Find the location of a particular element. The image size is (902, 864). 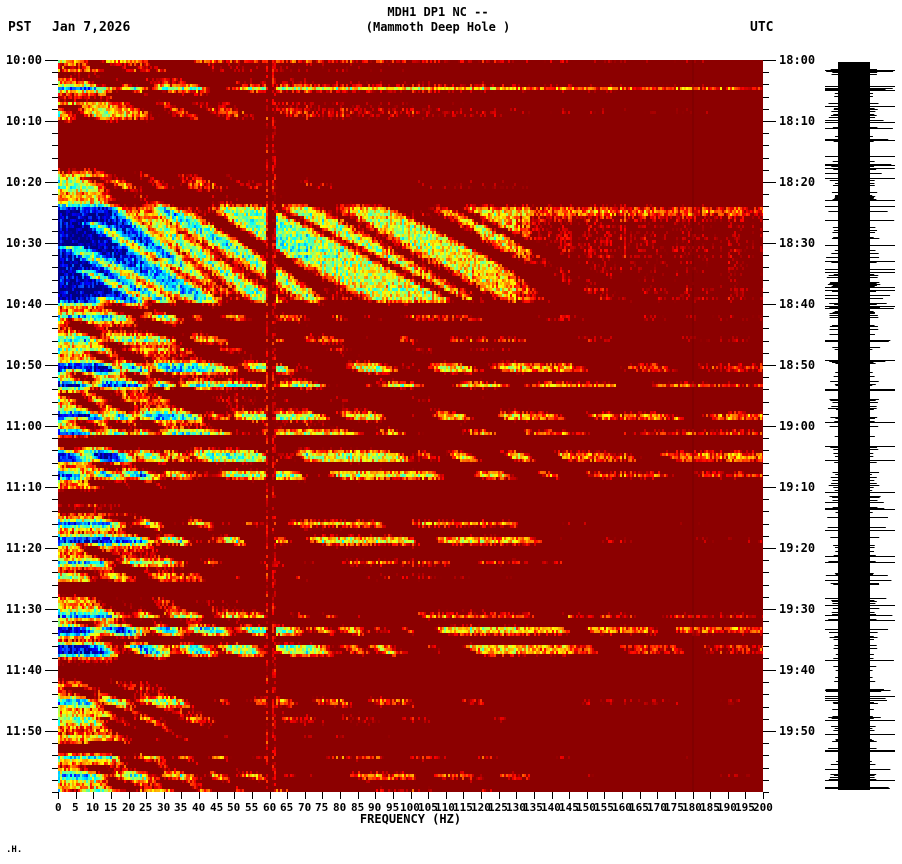

time-label-utc: 18:10 is located at coordinates (797, 121).